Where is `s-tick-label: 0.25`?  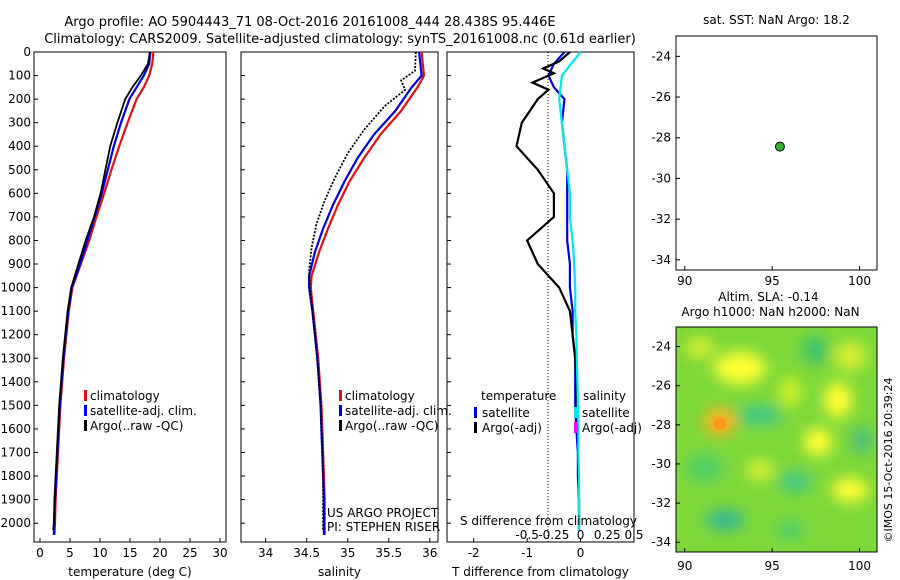
s-tick-label: 0.25 is located at coordinates (607, 535).